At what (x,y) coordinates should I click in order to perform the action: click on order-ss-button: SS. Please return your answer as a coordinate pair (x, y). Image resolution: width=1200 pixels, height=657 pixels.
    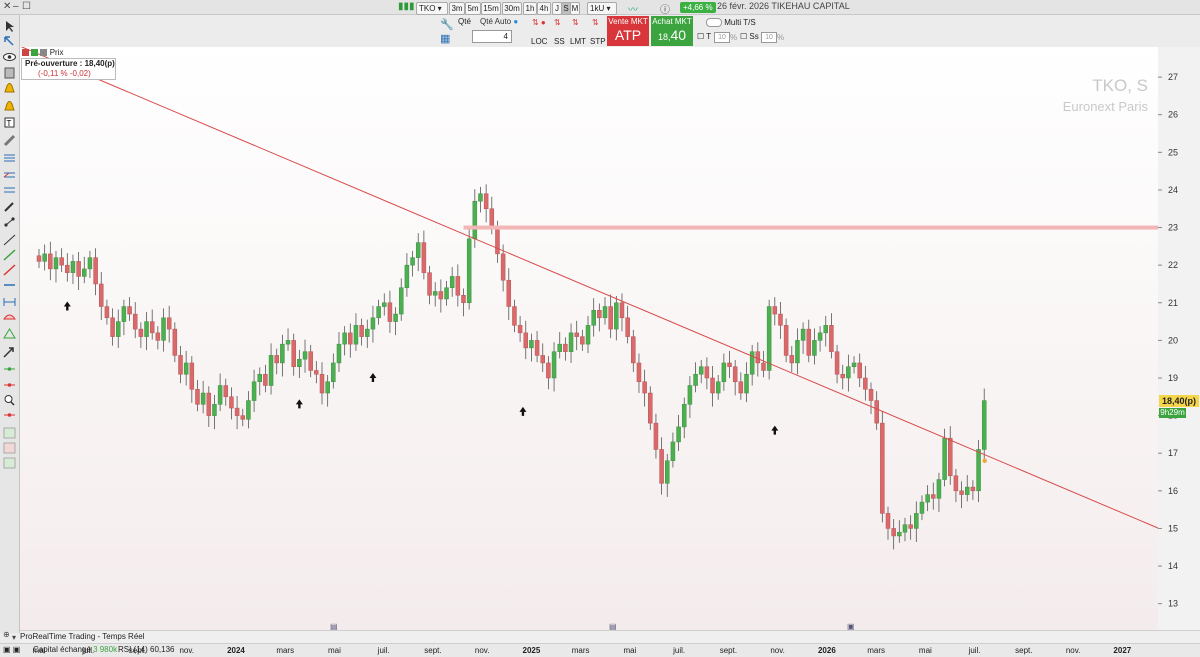
    Looking at the image, I should click on (559, 41).